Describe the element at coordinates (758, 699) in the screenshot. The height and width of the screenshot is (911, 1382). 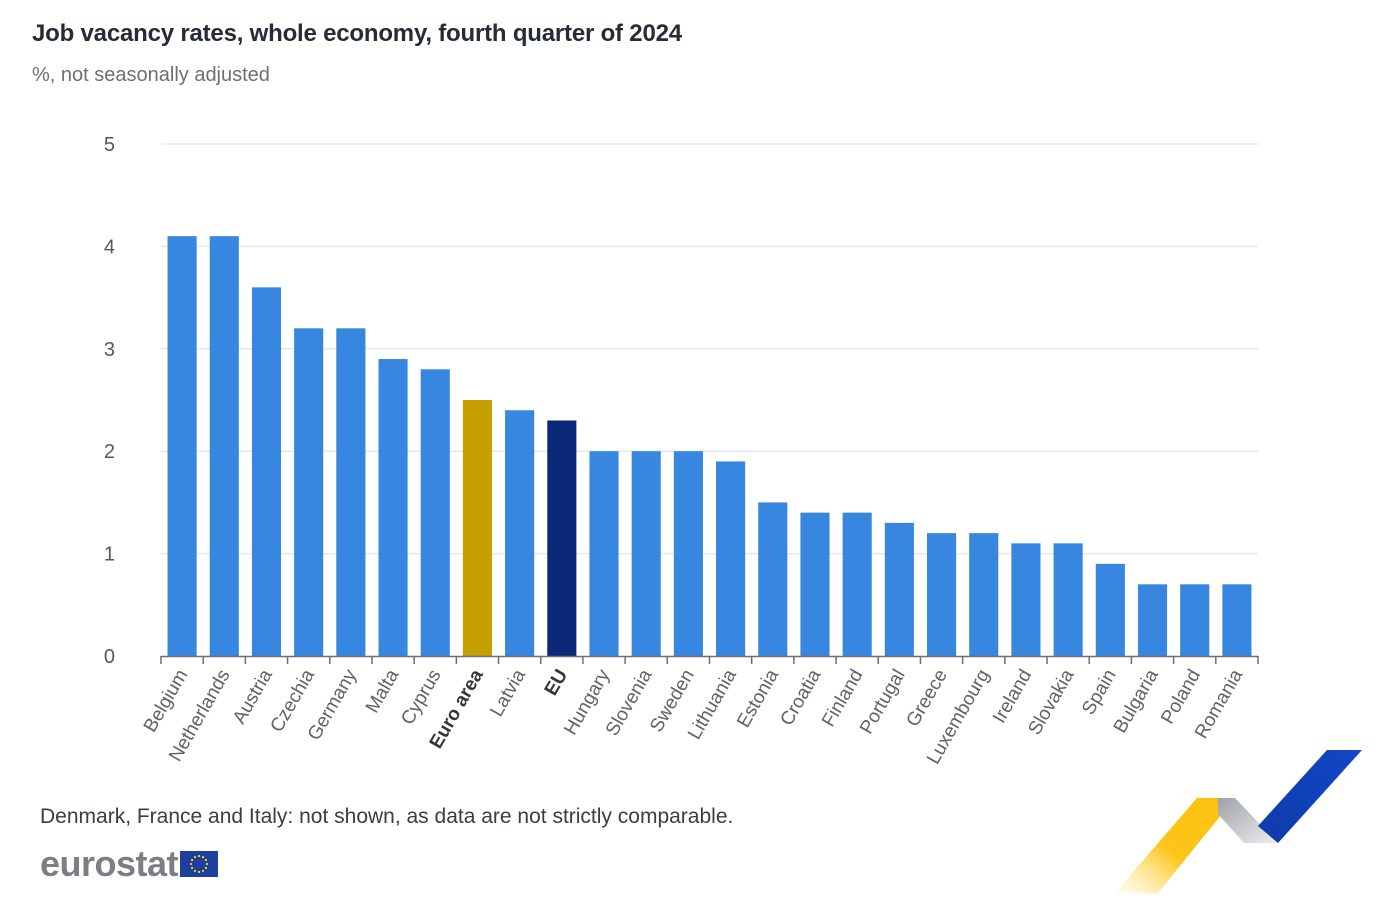
I see `x-tick-label: Estonia` at that location.